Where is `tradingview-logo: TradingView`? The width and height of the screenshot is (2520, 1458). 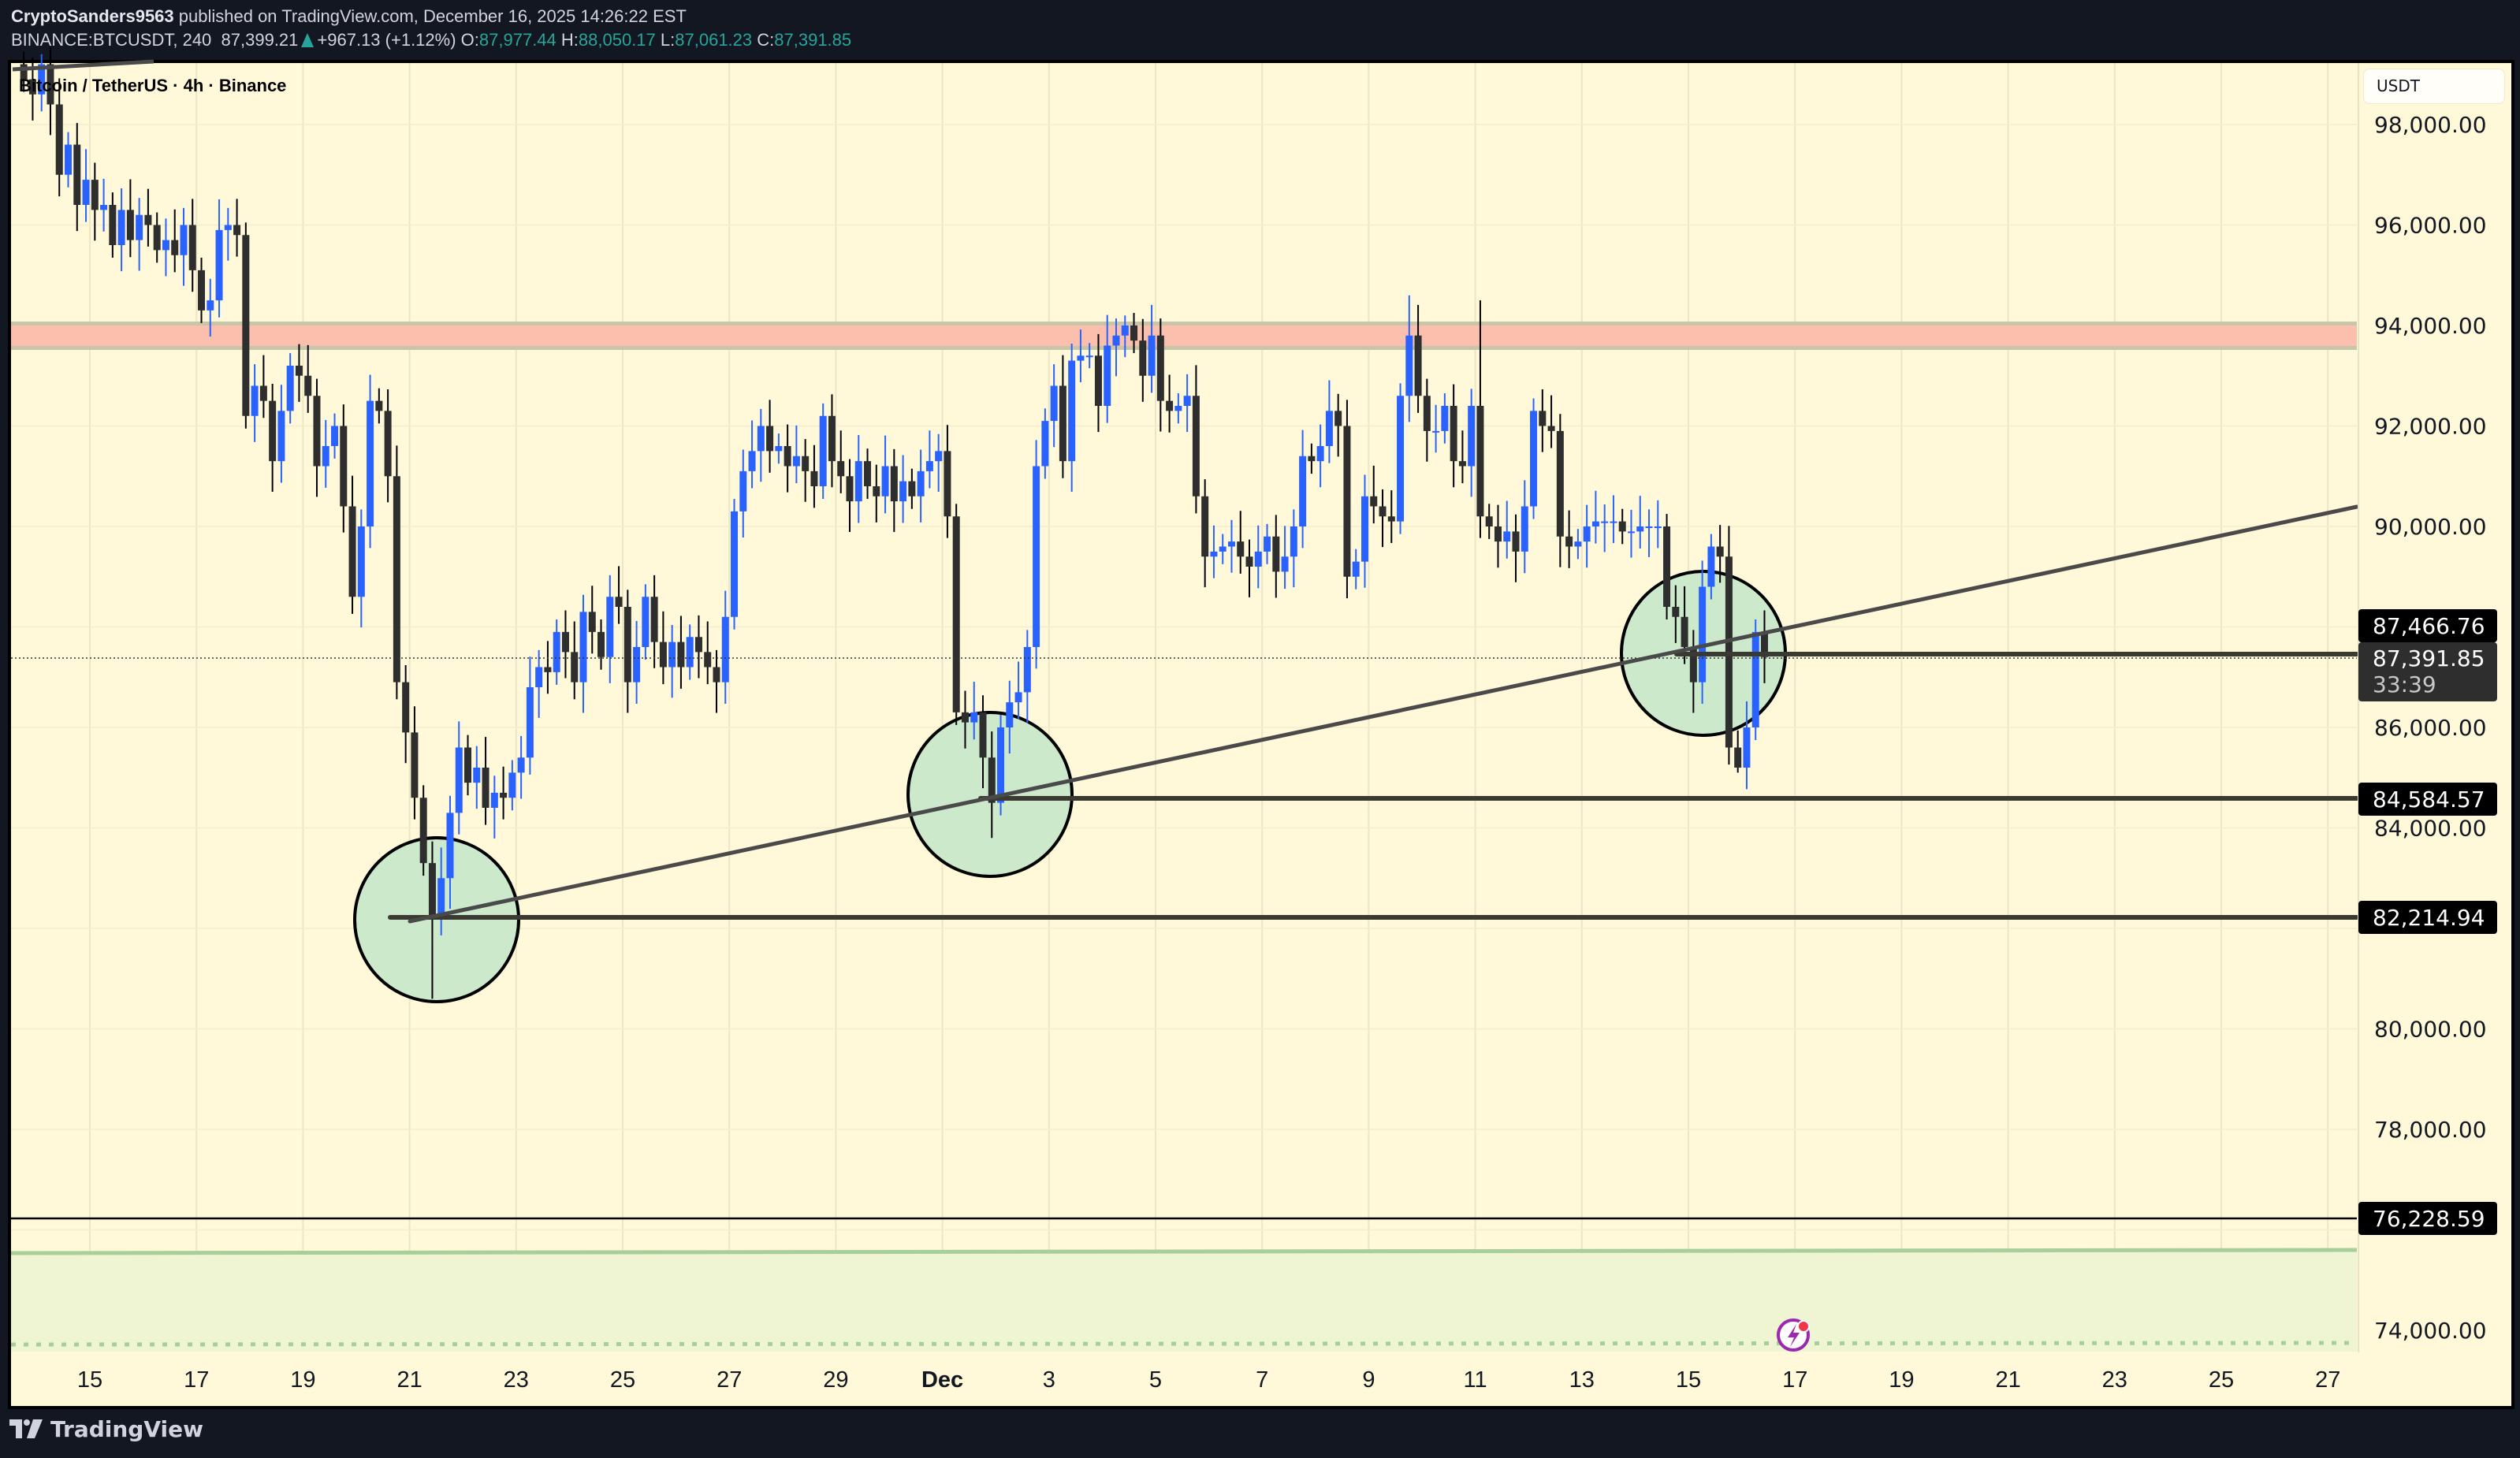 tradingview-logo: TradingView is located at coordinates (106, 1429).